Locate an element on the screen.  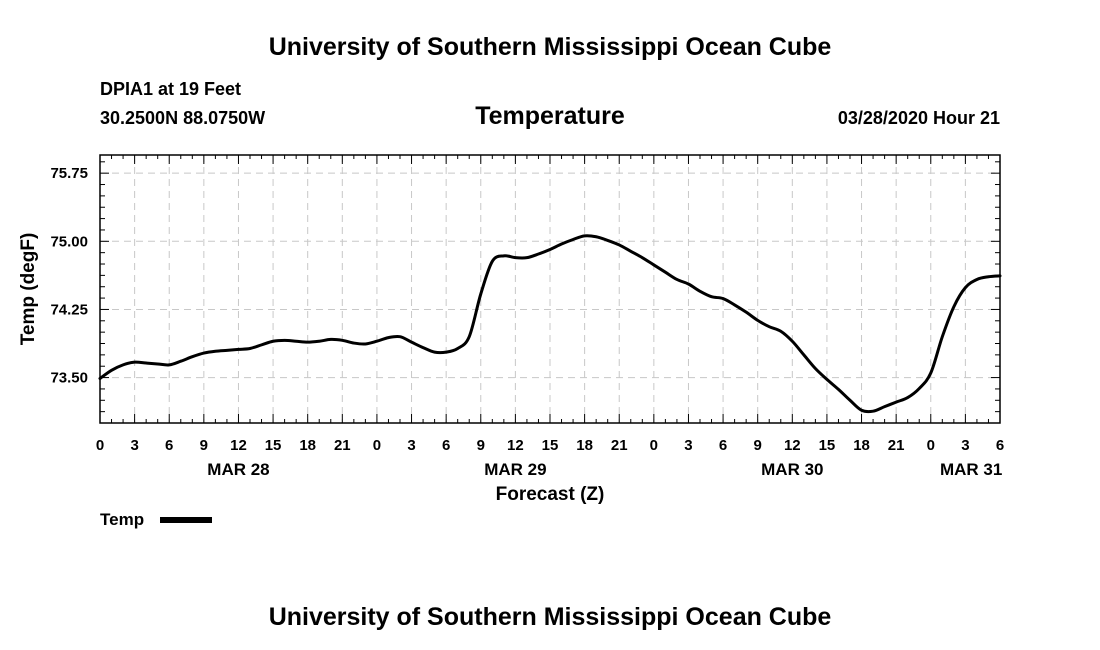
date-label: MAR 28 is located at coordinates (238, 469).